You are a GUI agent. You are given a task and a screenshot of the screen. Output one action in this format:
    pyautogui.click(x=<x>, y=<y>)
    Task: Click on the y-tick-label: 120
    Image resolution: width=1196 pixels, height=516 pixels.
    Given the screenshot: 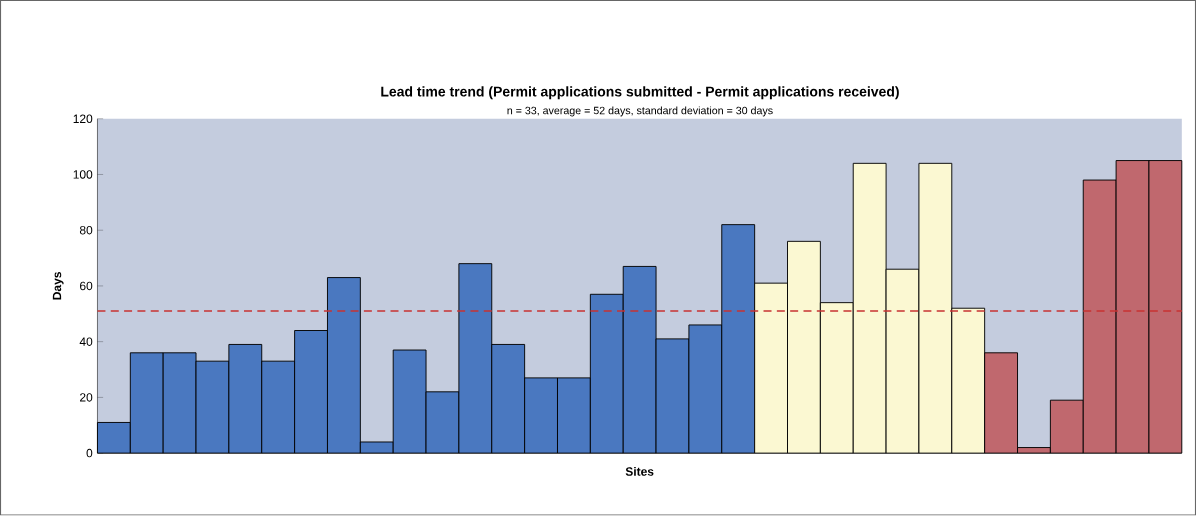 What is the action you would take?
    pyautogui.click(x=83, y=119)
    